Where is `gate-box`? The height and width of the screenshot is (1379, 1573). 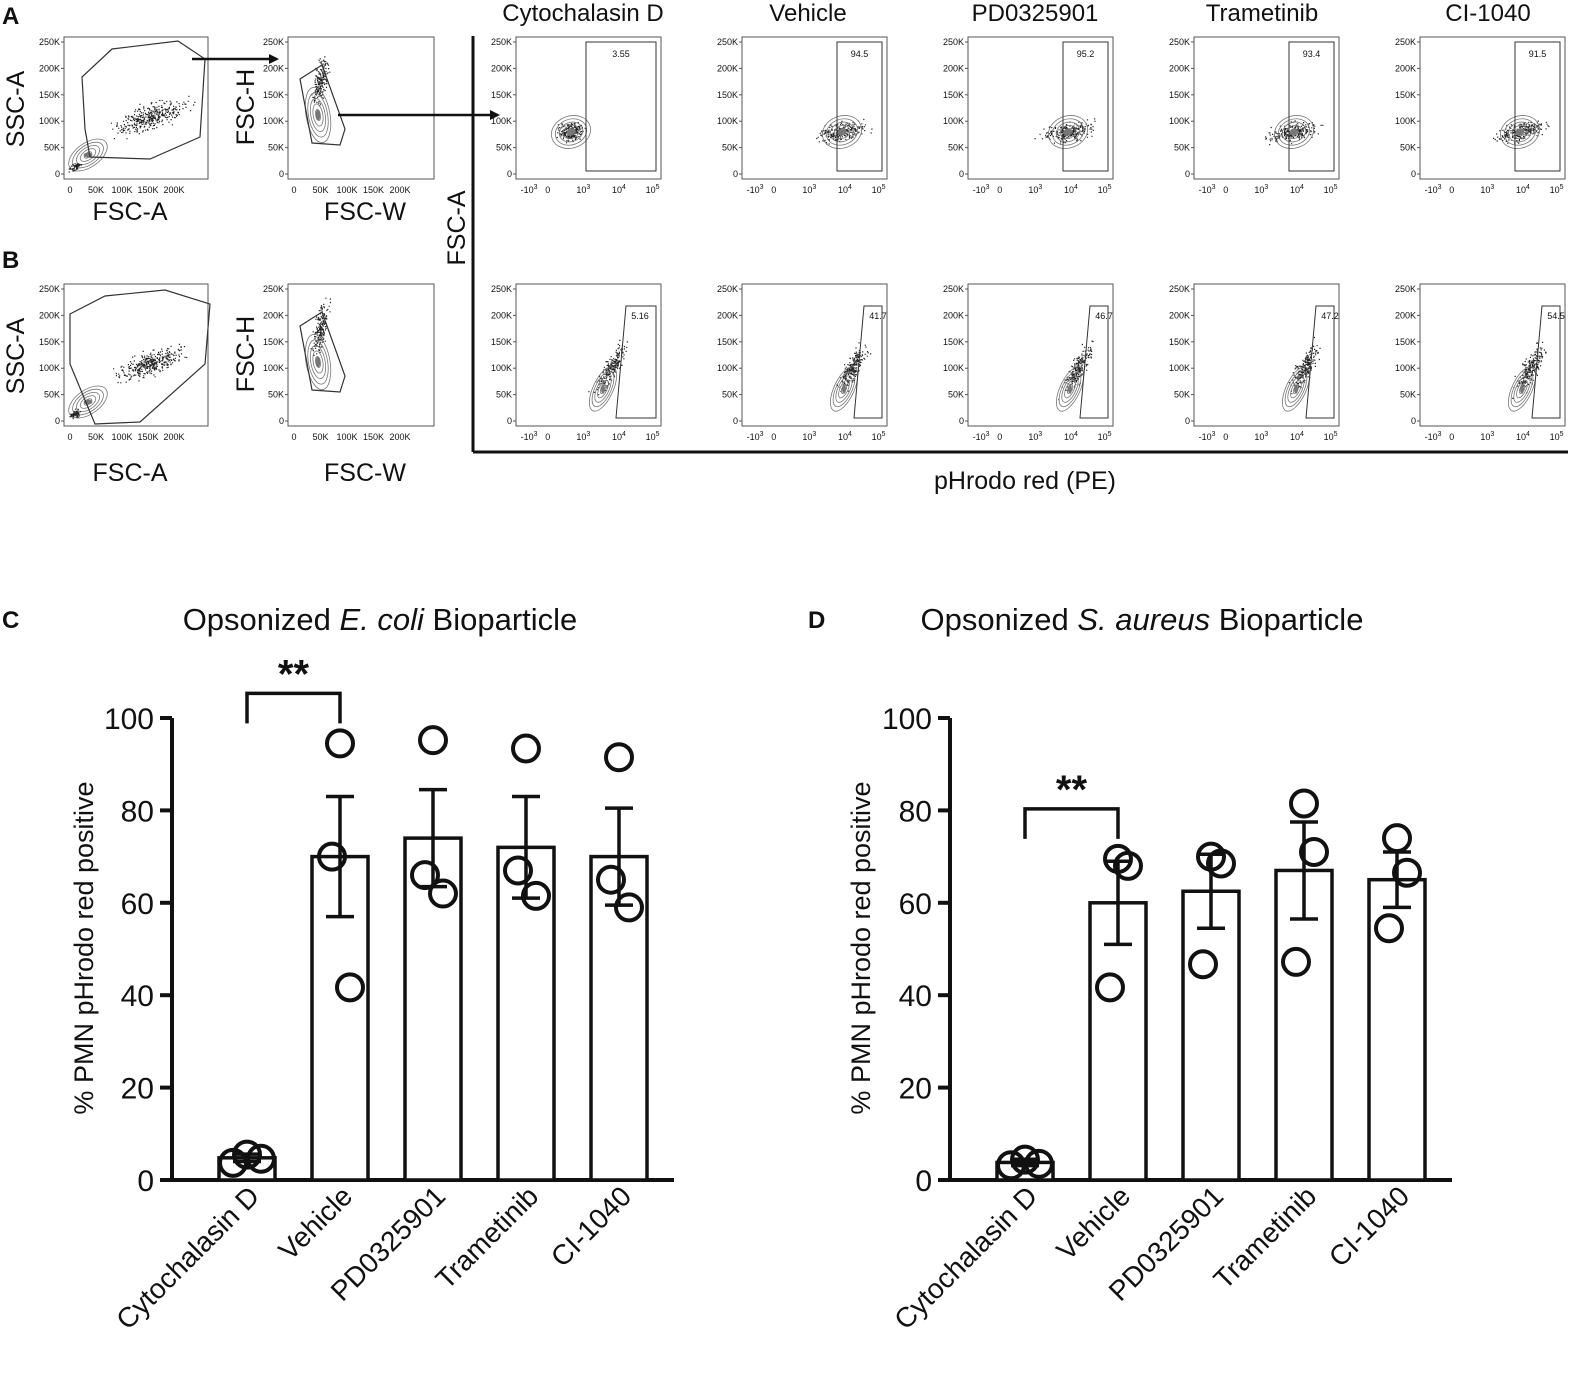
gate-box is located at coordinates (1537, 106).